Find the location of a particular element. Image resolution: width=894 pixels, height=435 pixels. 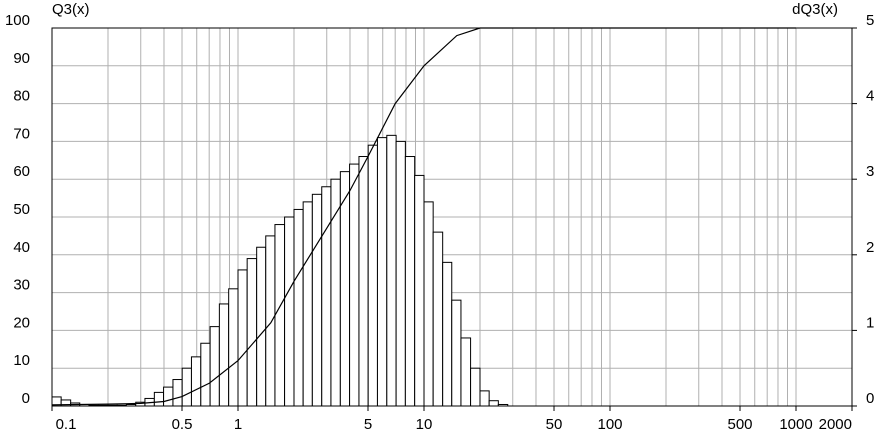

x-tick-label: 0.1 is located at coordinates (66, 424).